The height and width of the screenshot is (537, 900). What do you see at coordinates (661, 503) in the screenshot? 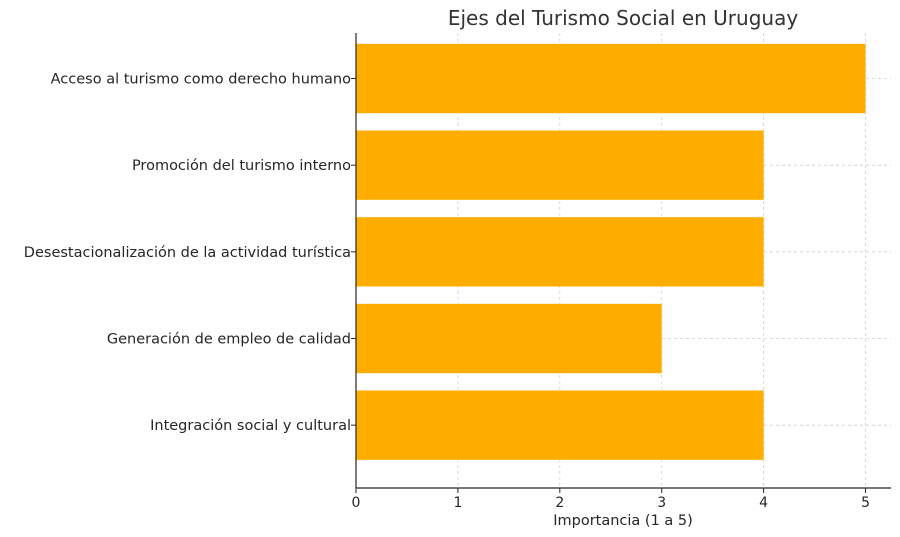
I see `x-tick-label: 3` at bounding box center [661, 503].